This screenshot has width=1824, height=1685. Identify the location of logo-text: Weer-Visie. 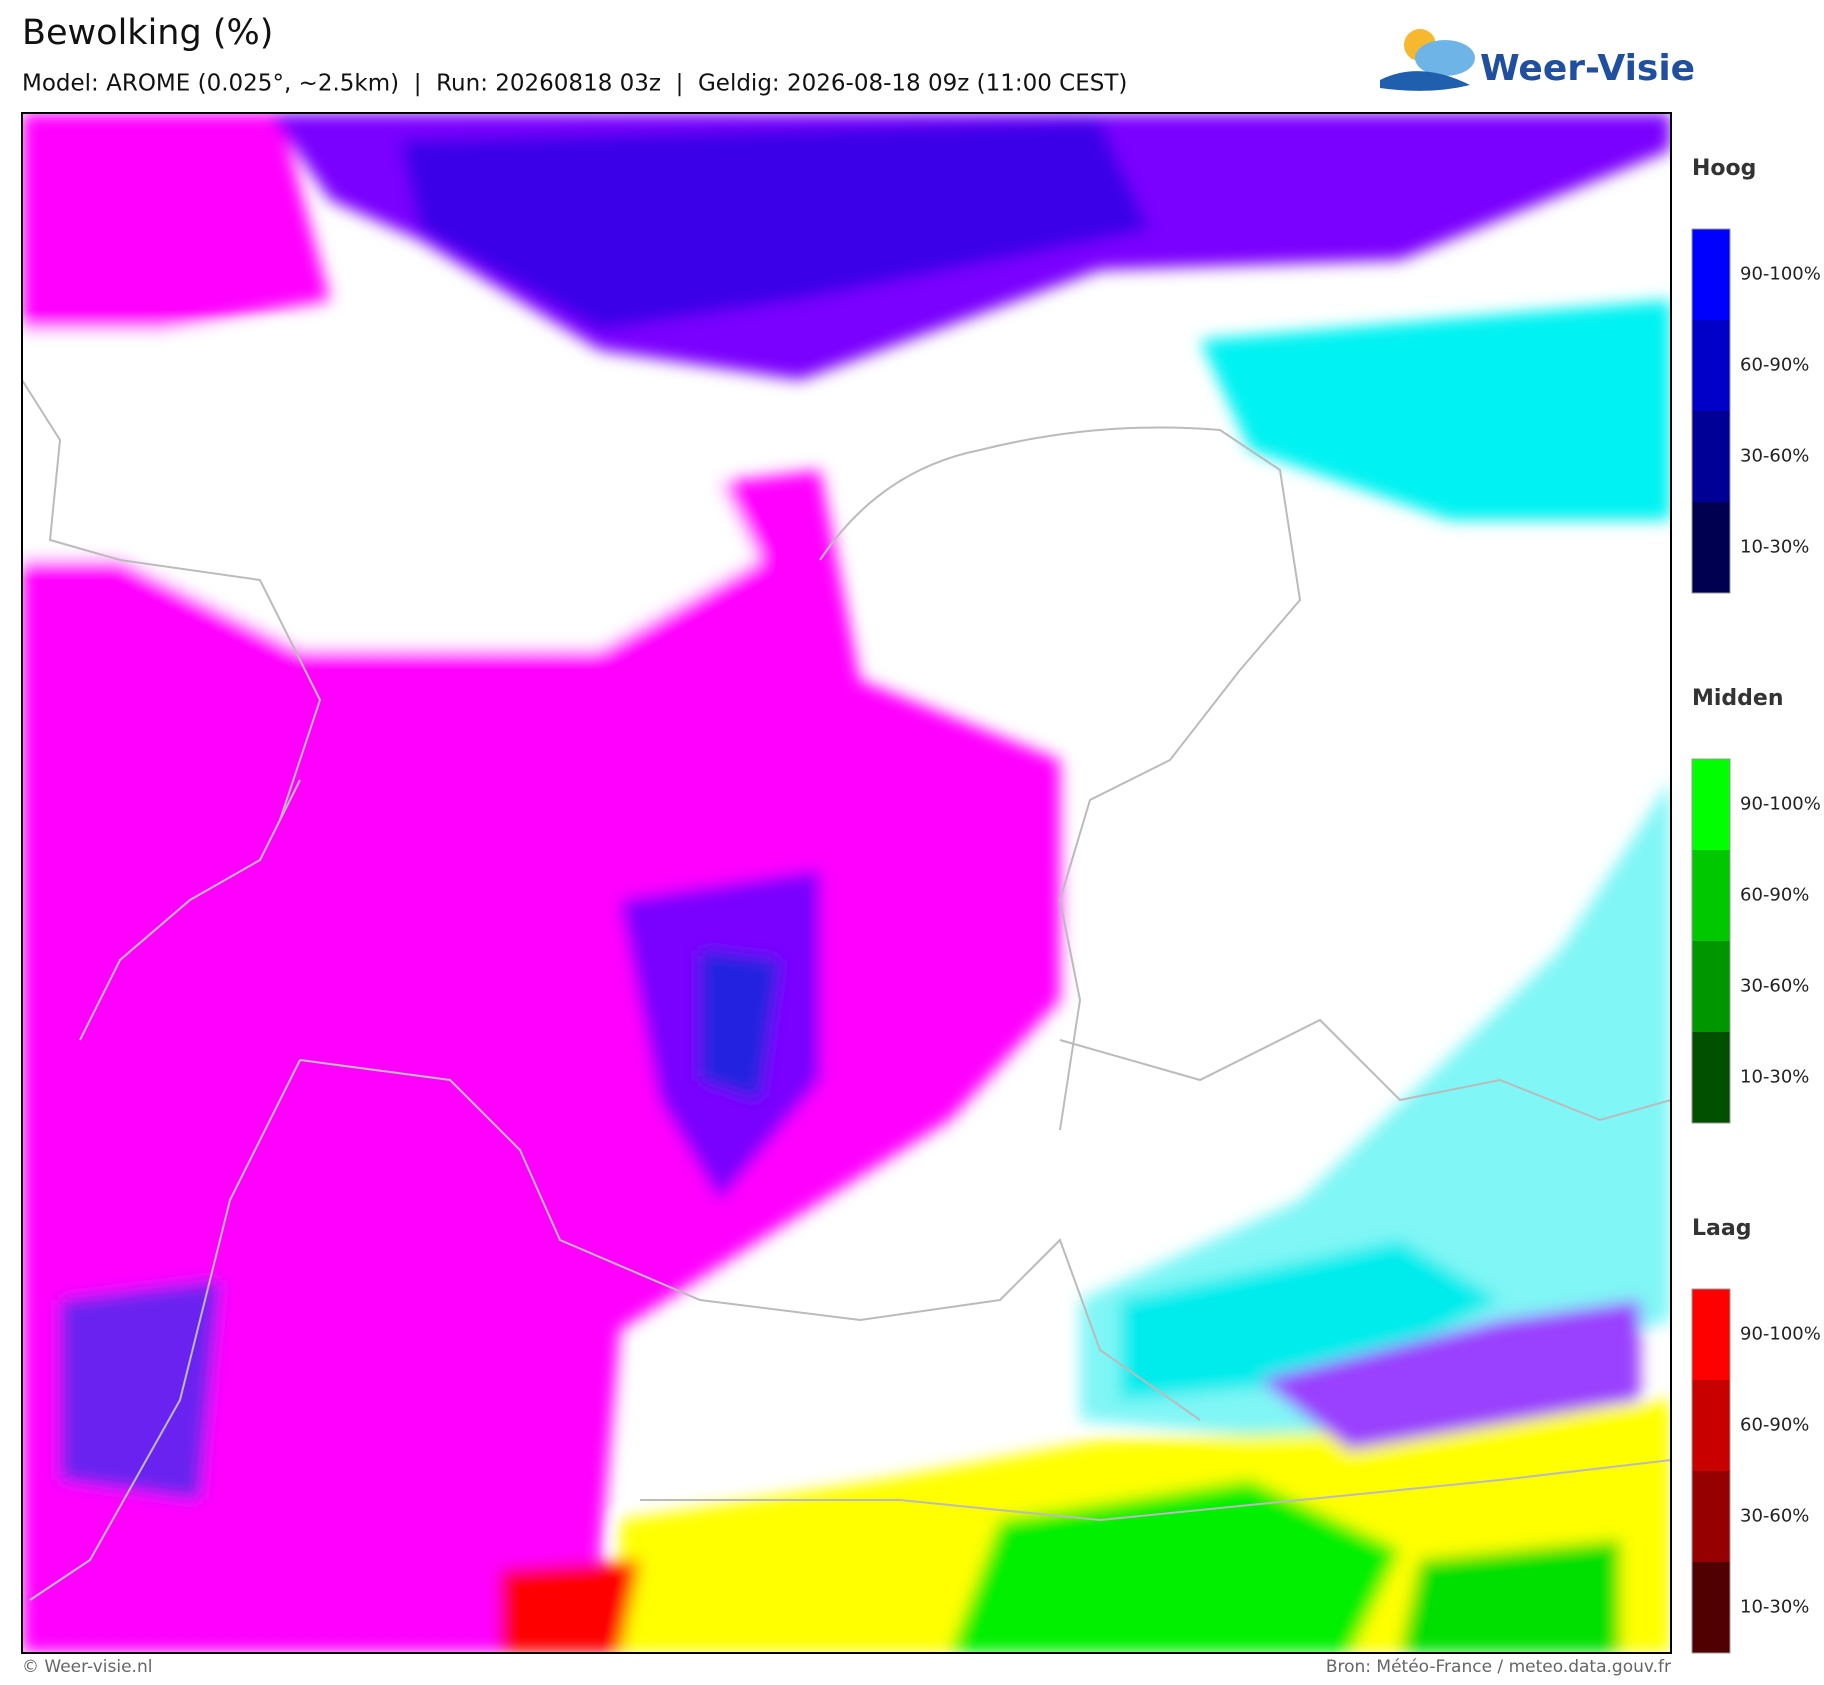
(1587, 68).